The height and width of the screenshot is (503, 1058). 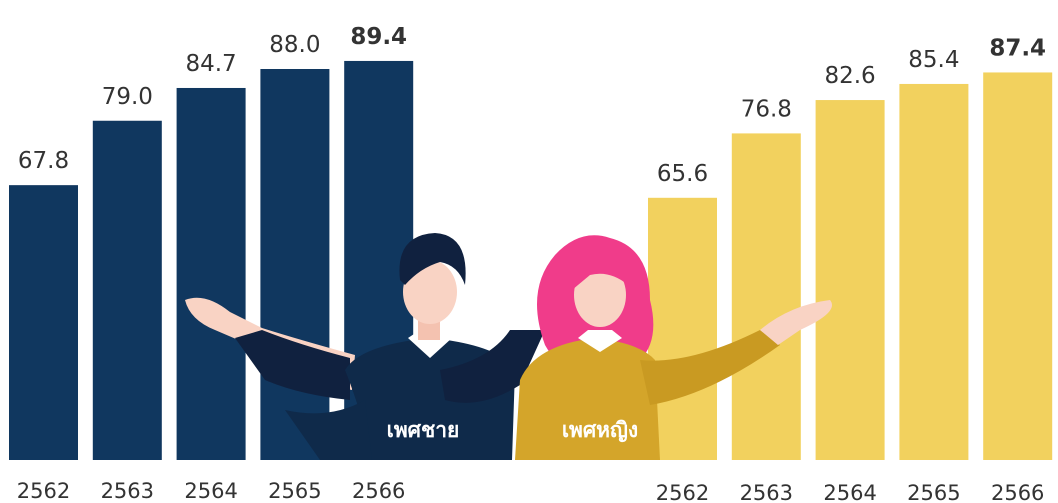 I want to click on woman-fringe, so click(x=600, y=273).